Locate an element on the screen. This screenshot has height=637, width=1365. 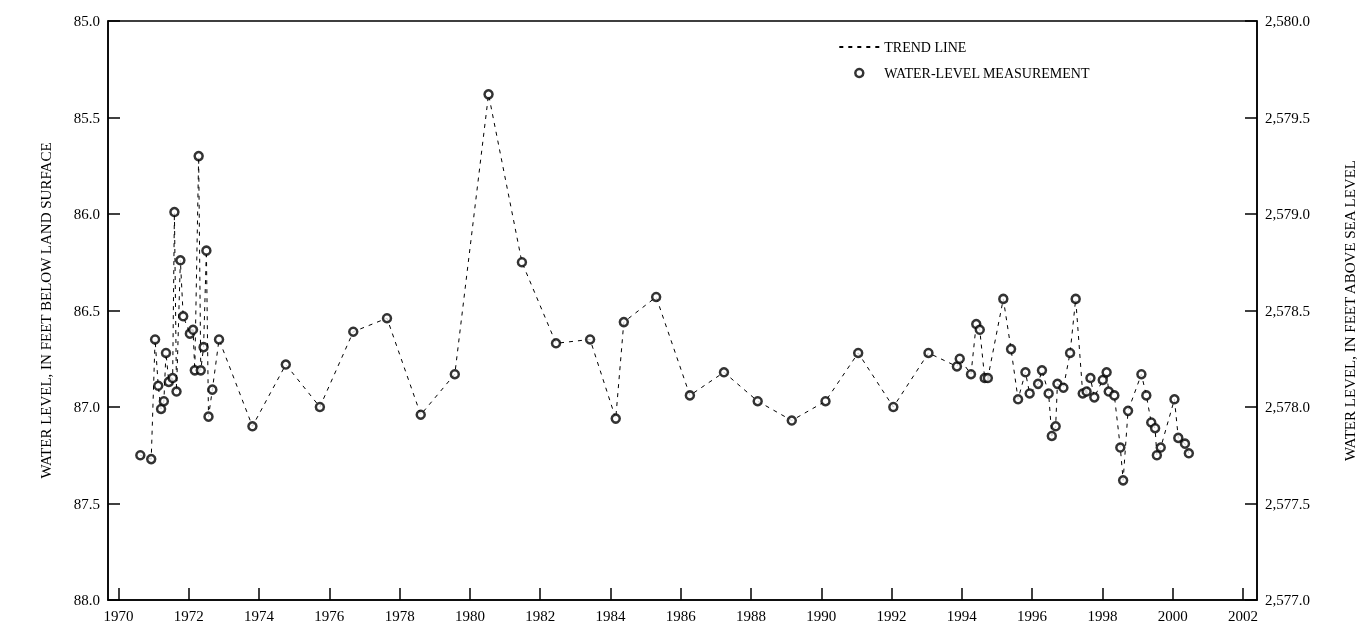
x-tick-label: 1988 is located at coordinates (751, 615).